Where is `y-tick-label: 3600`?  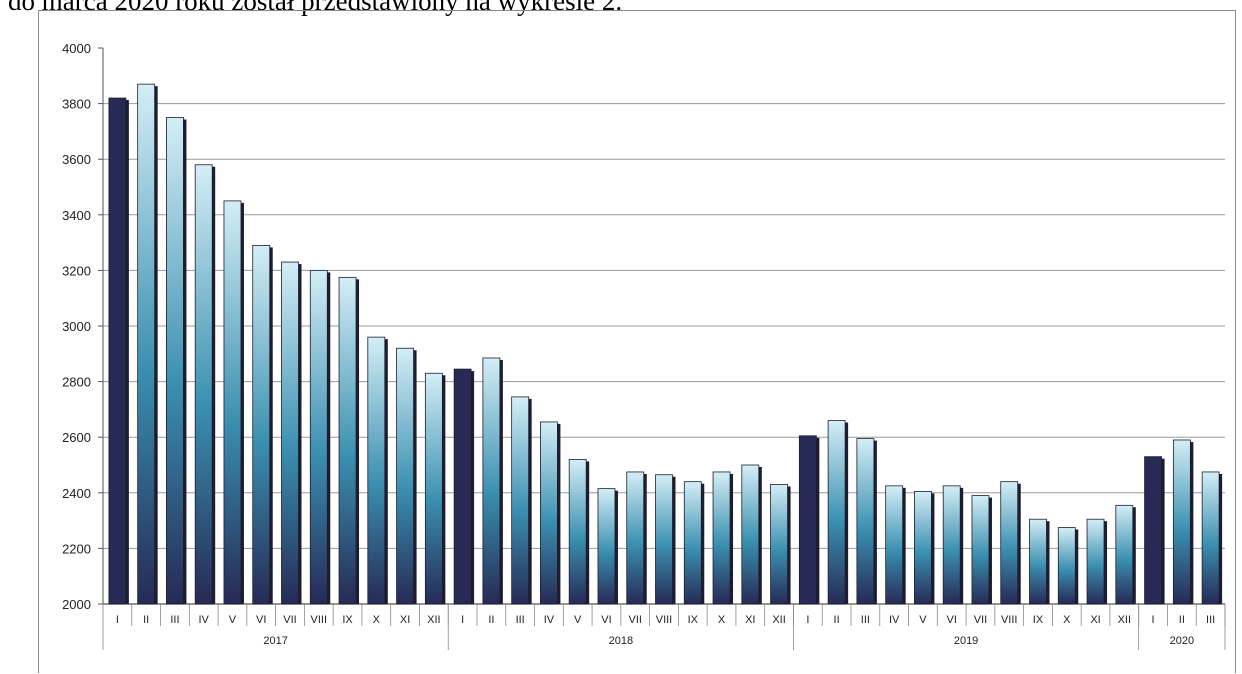 y-tick-label: 3600 is located at coordinates (76, 159).